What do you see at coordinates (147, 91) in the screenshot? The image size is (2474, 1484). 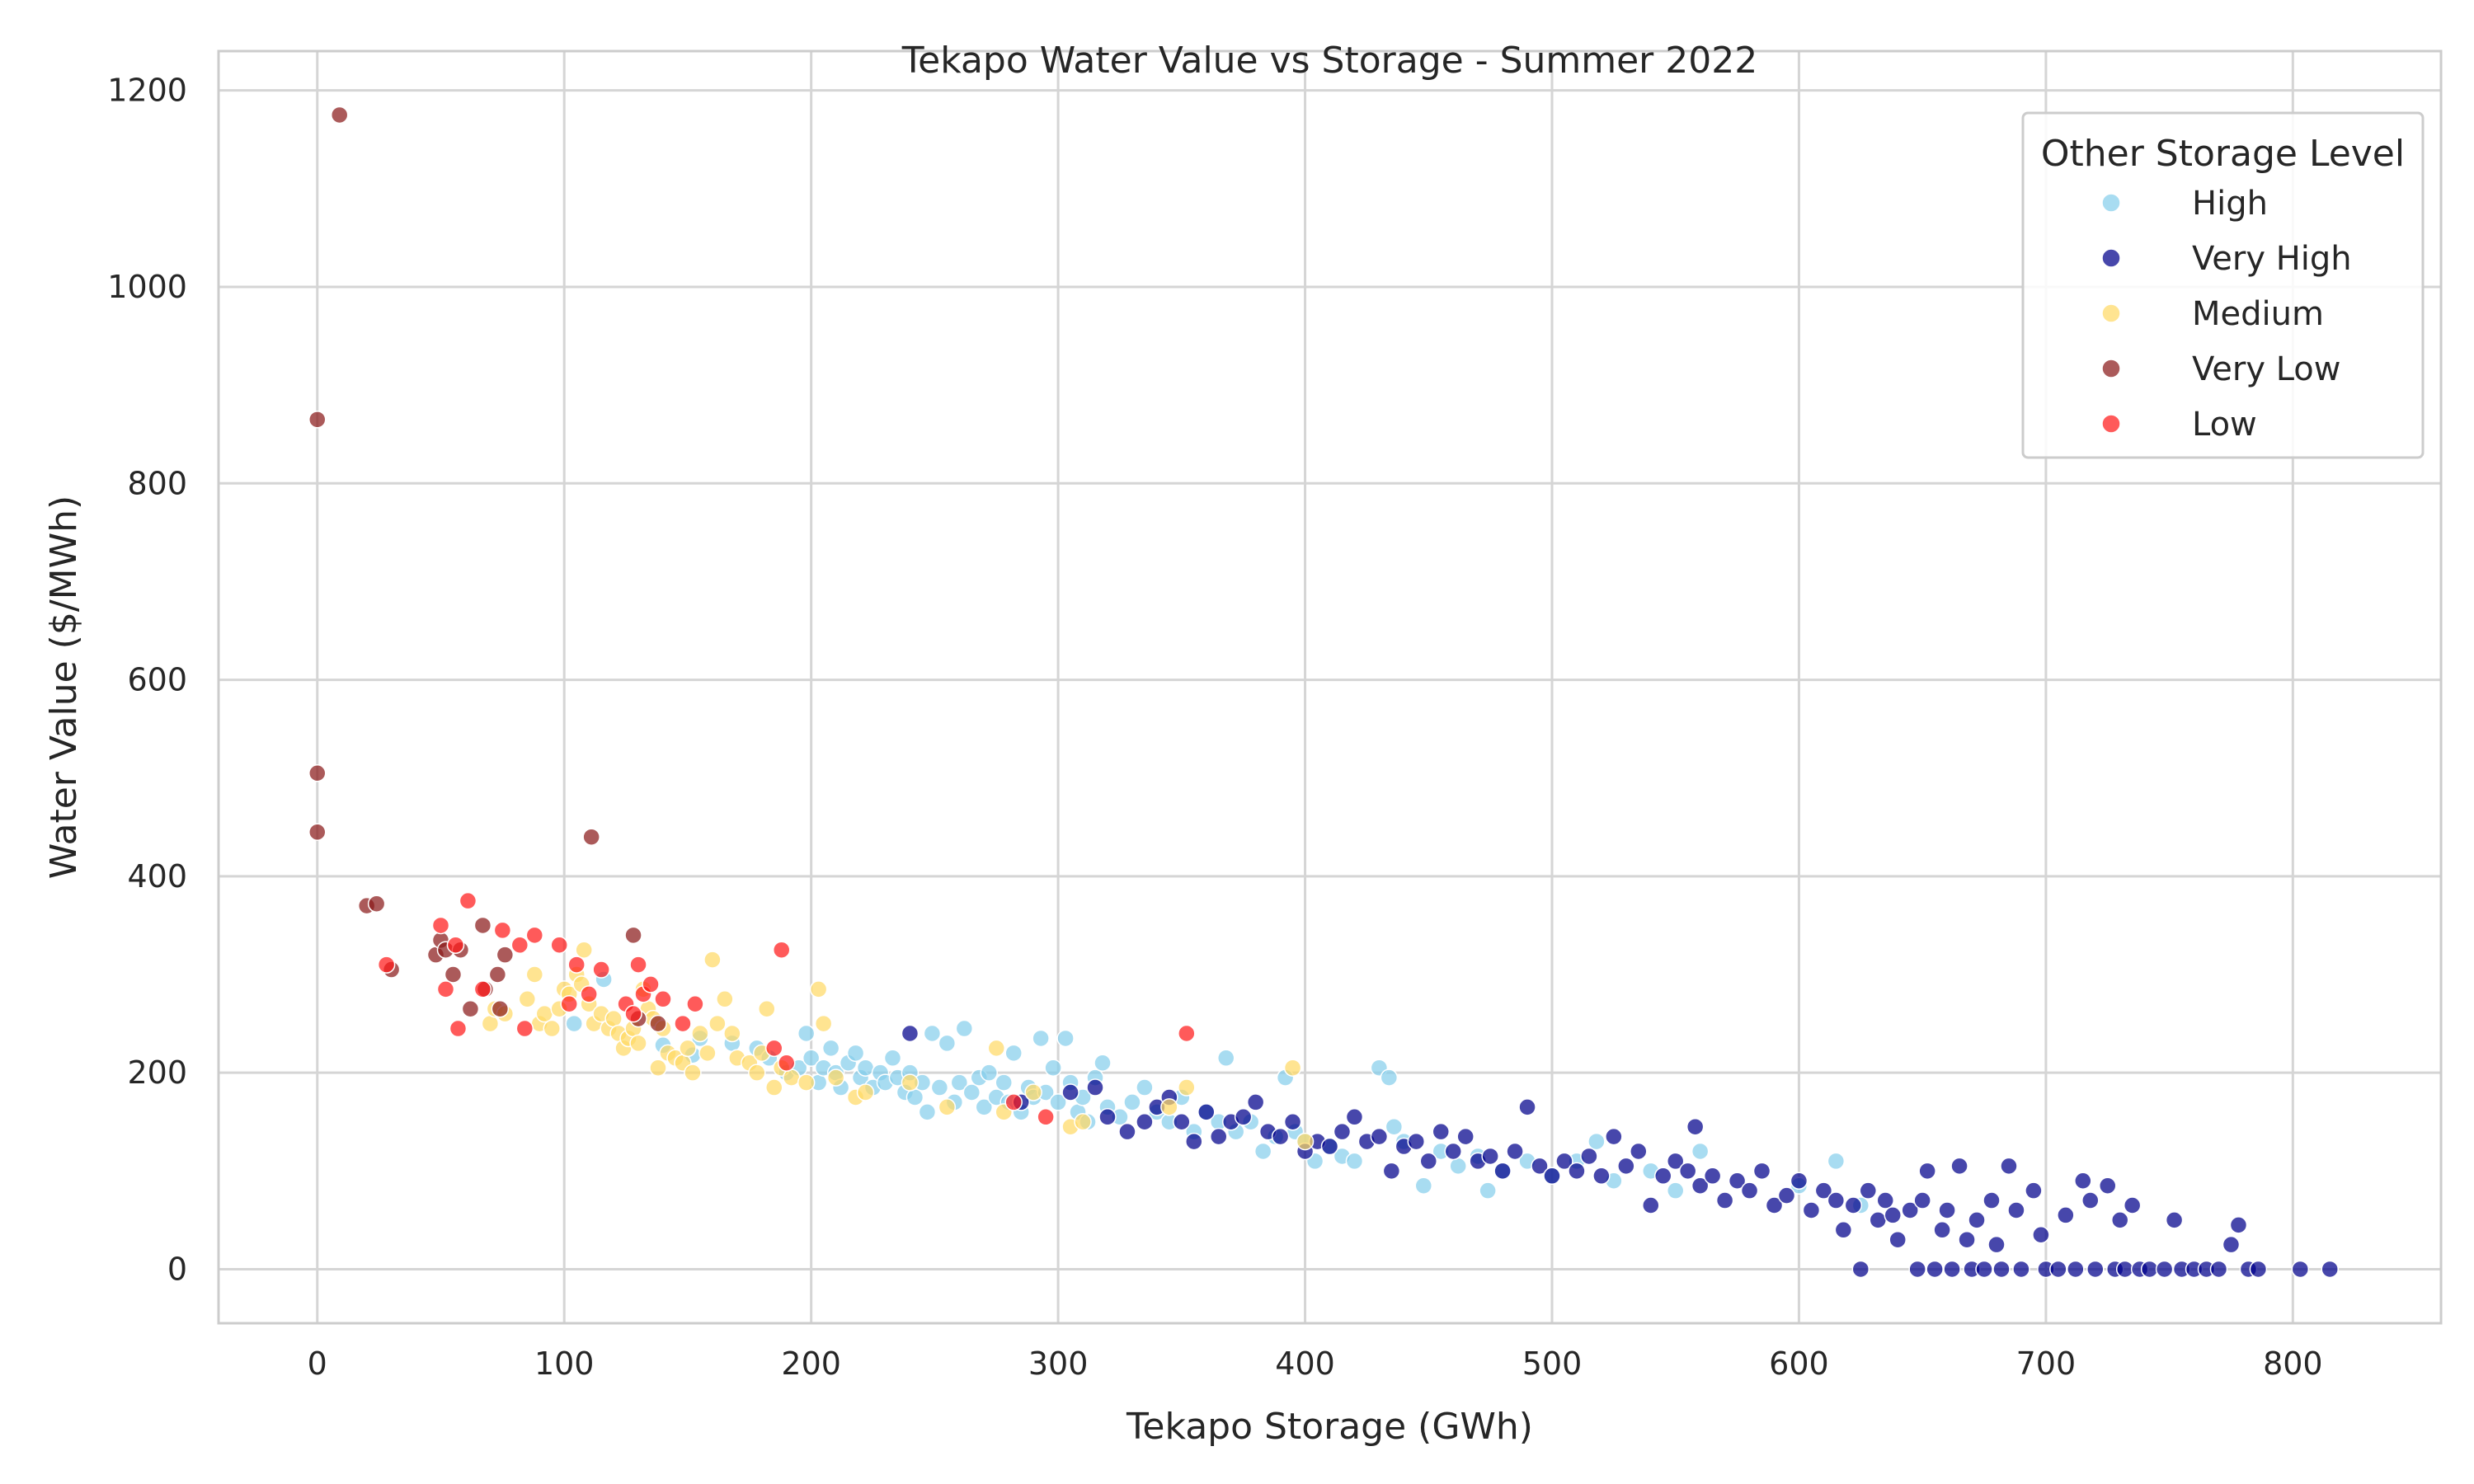 I see `y-tick-label: 1200` at bounding box center [147, 91].